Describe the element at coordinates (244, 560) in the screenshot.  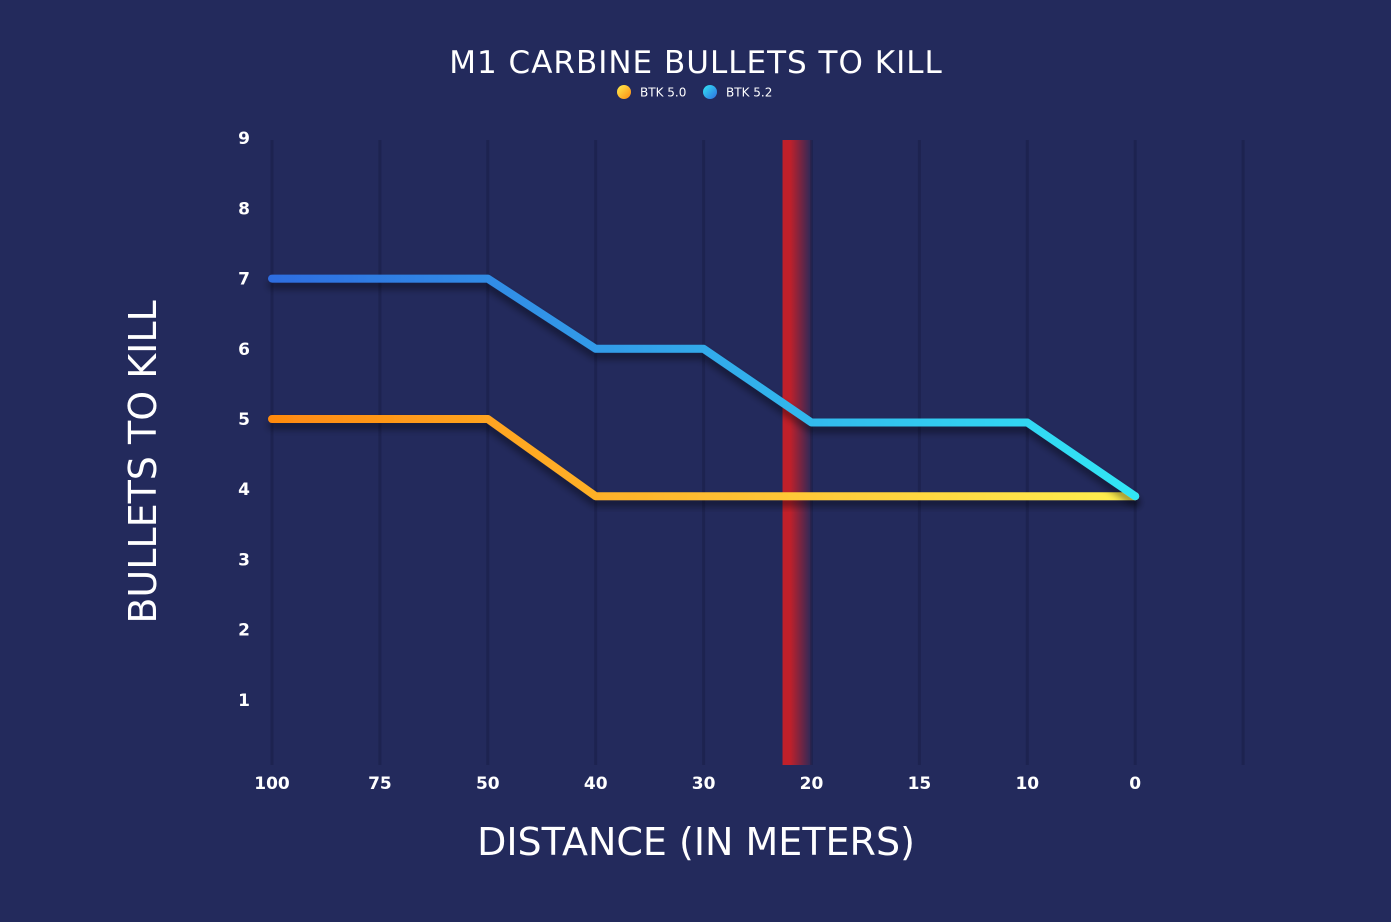
I see `y-tick-label: 3` at that location.